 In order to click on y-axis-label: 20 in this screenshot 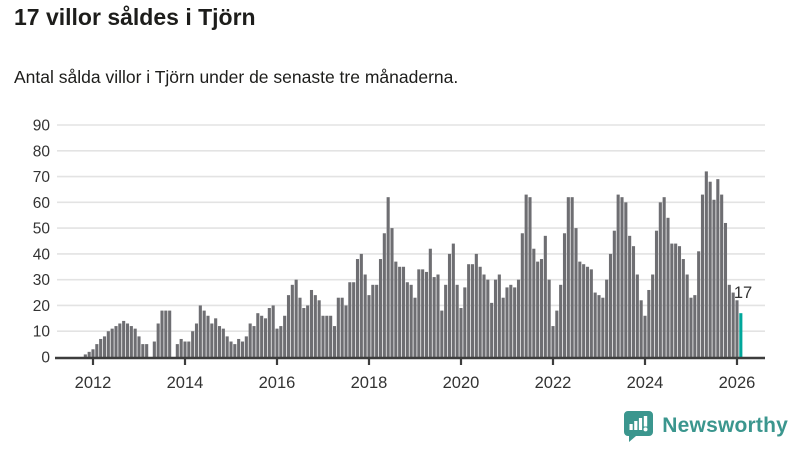, I will do `click(42, 306)`.